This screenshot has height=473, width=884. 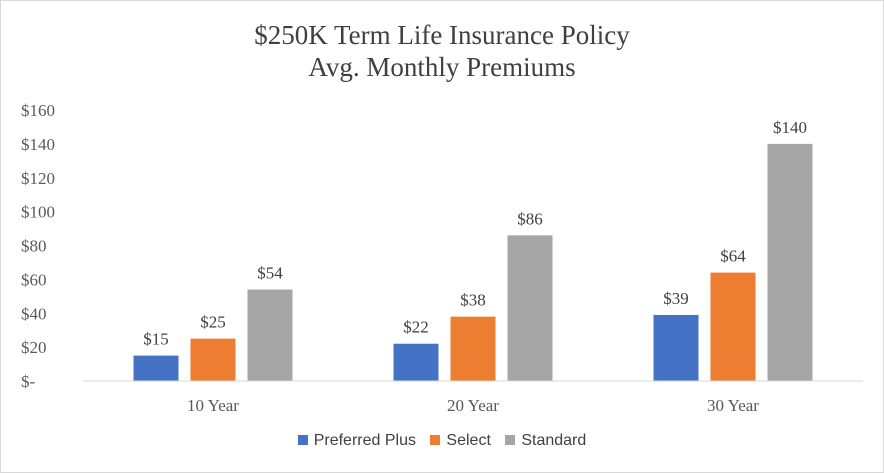 What do you see at coordinates (416, 362) in the screenshot?
I see `bar-preferred-plus-20-year` at bounding box center [416, 362].